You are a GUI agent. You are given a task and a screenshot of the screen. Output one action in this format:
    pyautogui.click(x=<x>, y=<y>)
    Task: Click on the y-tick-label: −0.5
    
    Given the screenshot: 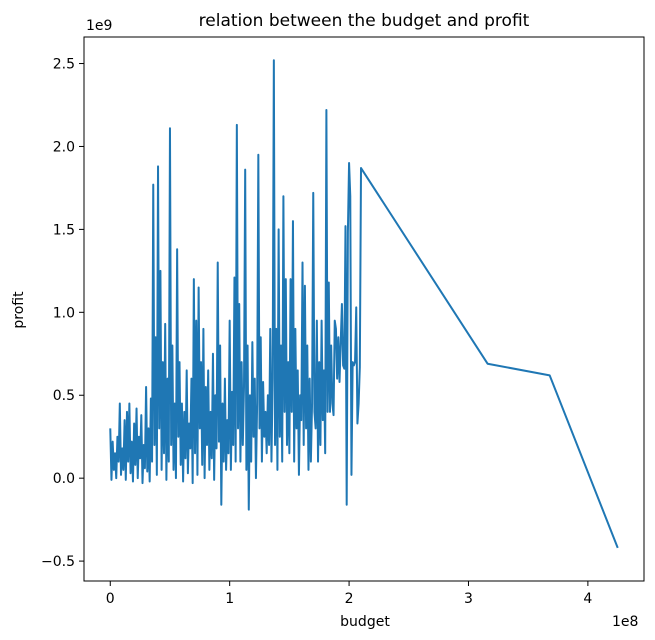 What is the action you would take?
    pyautogui.click(x=58, y=562)
    